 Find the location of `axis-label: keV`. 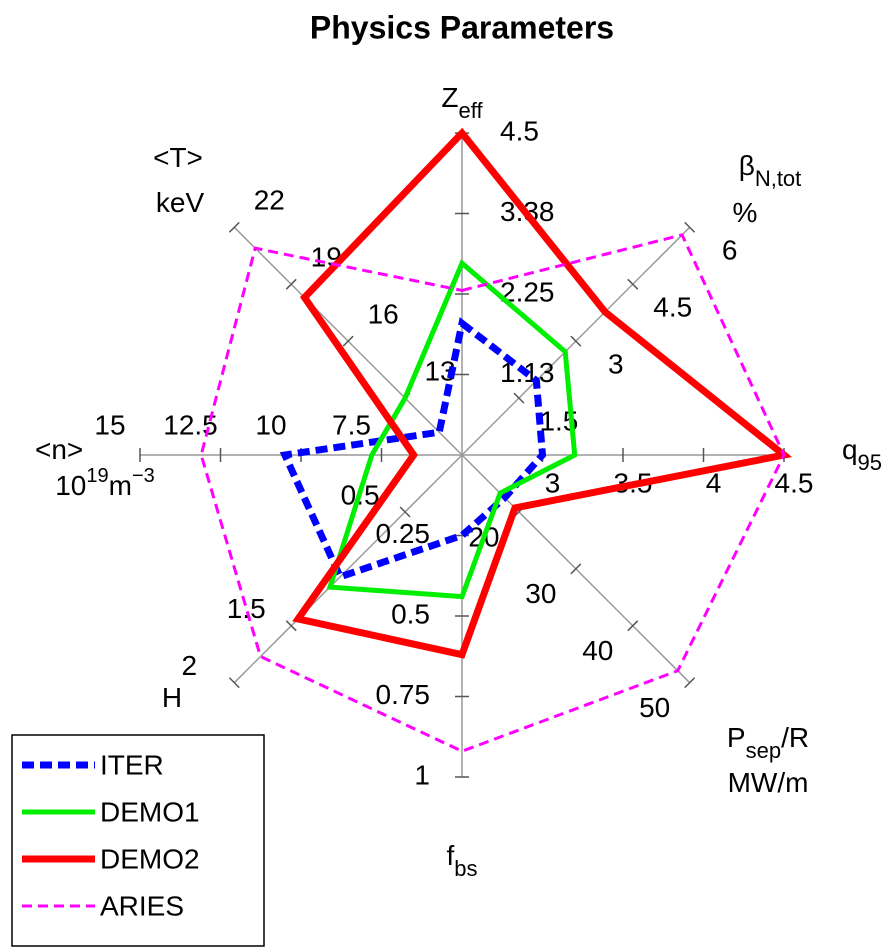

axis-label: keV is located at coordinates (180, 202).